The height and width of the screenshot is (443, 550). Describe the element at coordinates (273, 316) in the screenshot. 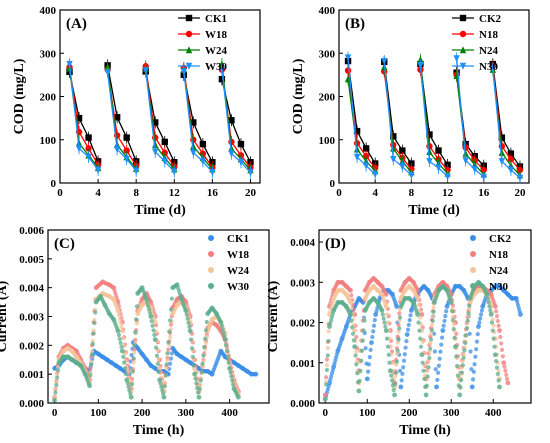

I see `y-axis-title: Current (A)` at that location.